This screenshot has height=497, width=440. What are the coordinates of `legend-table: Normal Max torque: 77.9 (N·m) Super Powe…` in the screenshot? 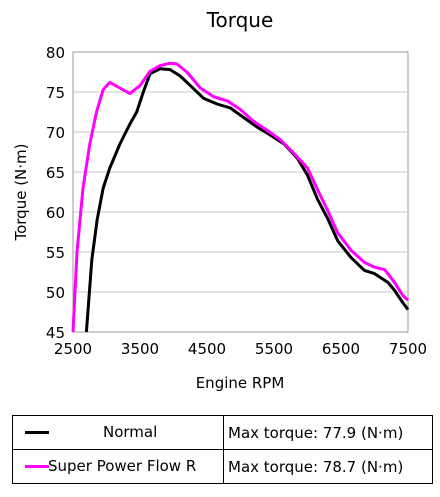 It's located at (222, 449).